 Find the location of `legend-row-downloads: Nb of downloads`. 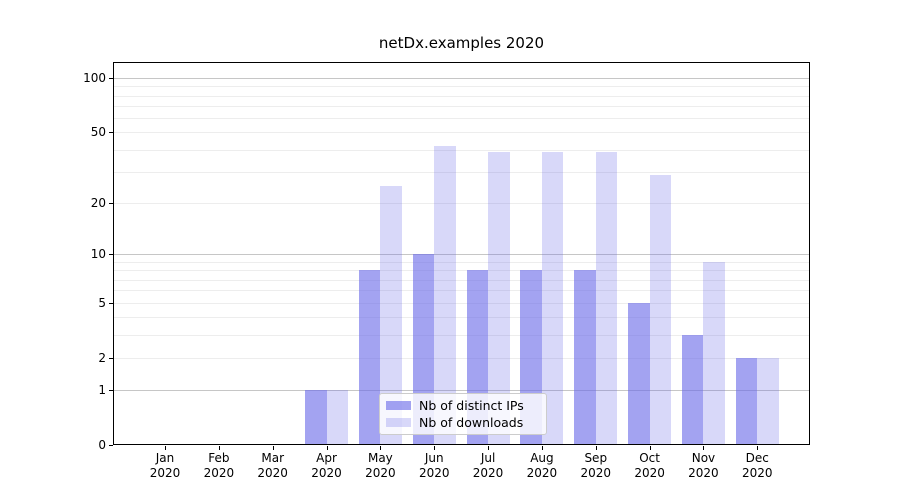

legend-row-downloads: Nb of downloads is located at coordinates (462, 422).